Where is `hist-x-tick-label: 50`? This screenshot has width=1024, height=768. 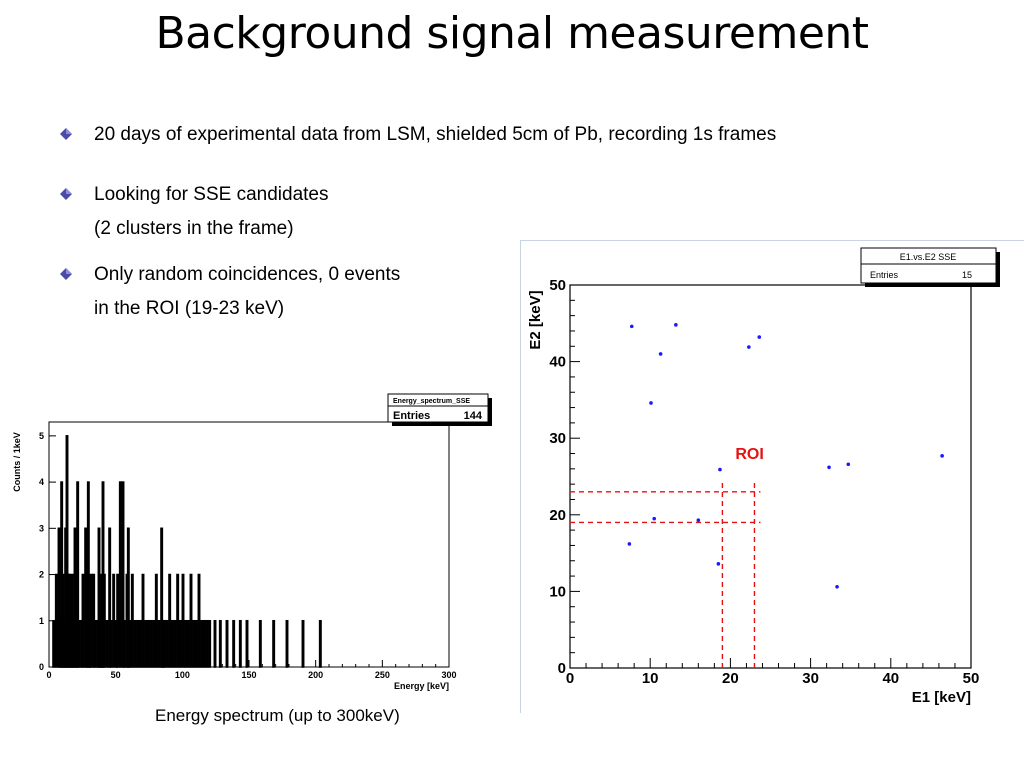
hist-x-tick-label: 50 is located at coordinates (116, 675).